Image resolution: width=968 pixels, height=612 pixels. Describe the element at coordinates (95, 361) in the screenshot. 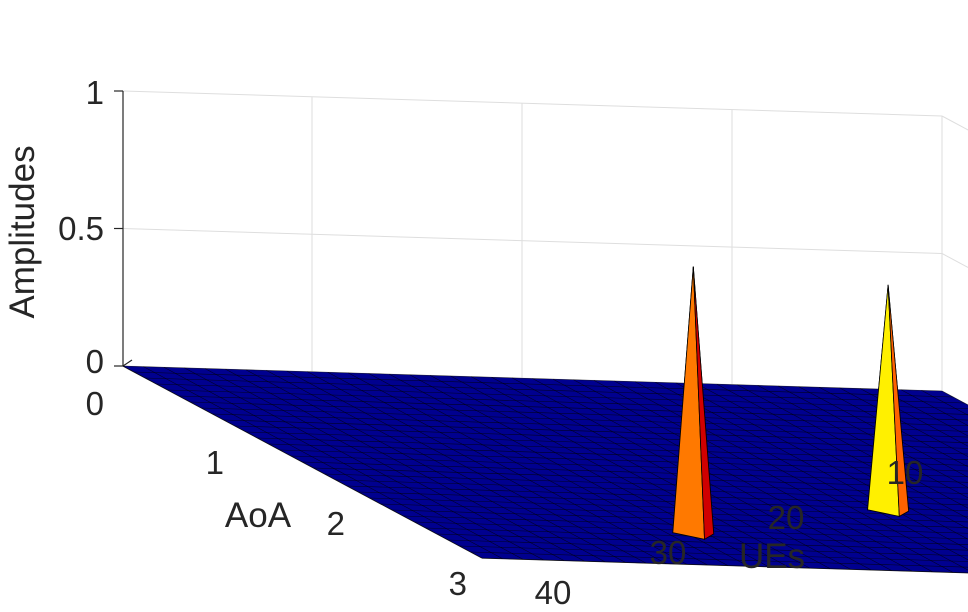

I see `z-tick-label: 0` at that location.